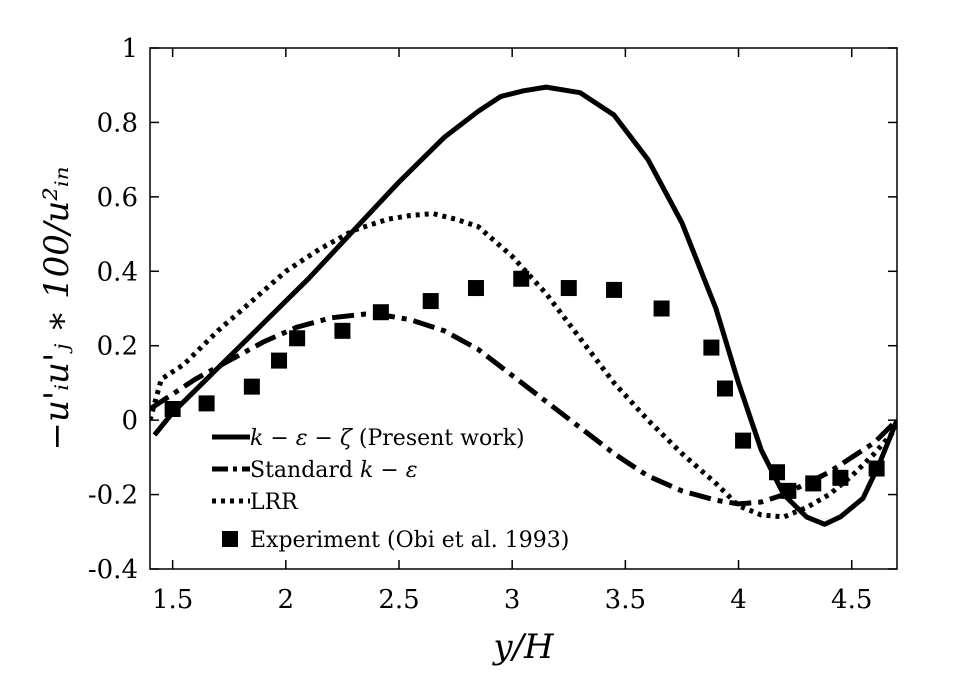 This screenshot has height=674, width=961. Describe the element at coordinates (305, 470) in the screenshot. I see `legend-text: Standard` at that location.